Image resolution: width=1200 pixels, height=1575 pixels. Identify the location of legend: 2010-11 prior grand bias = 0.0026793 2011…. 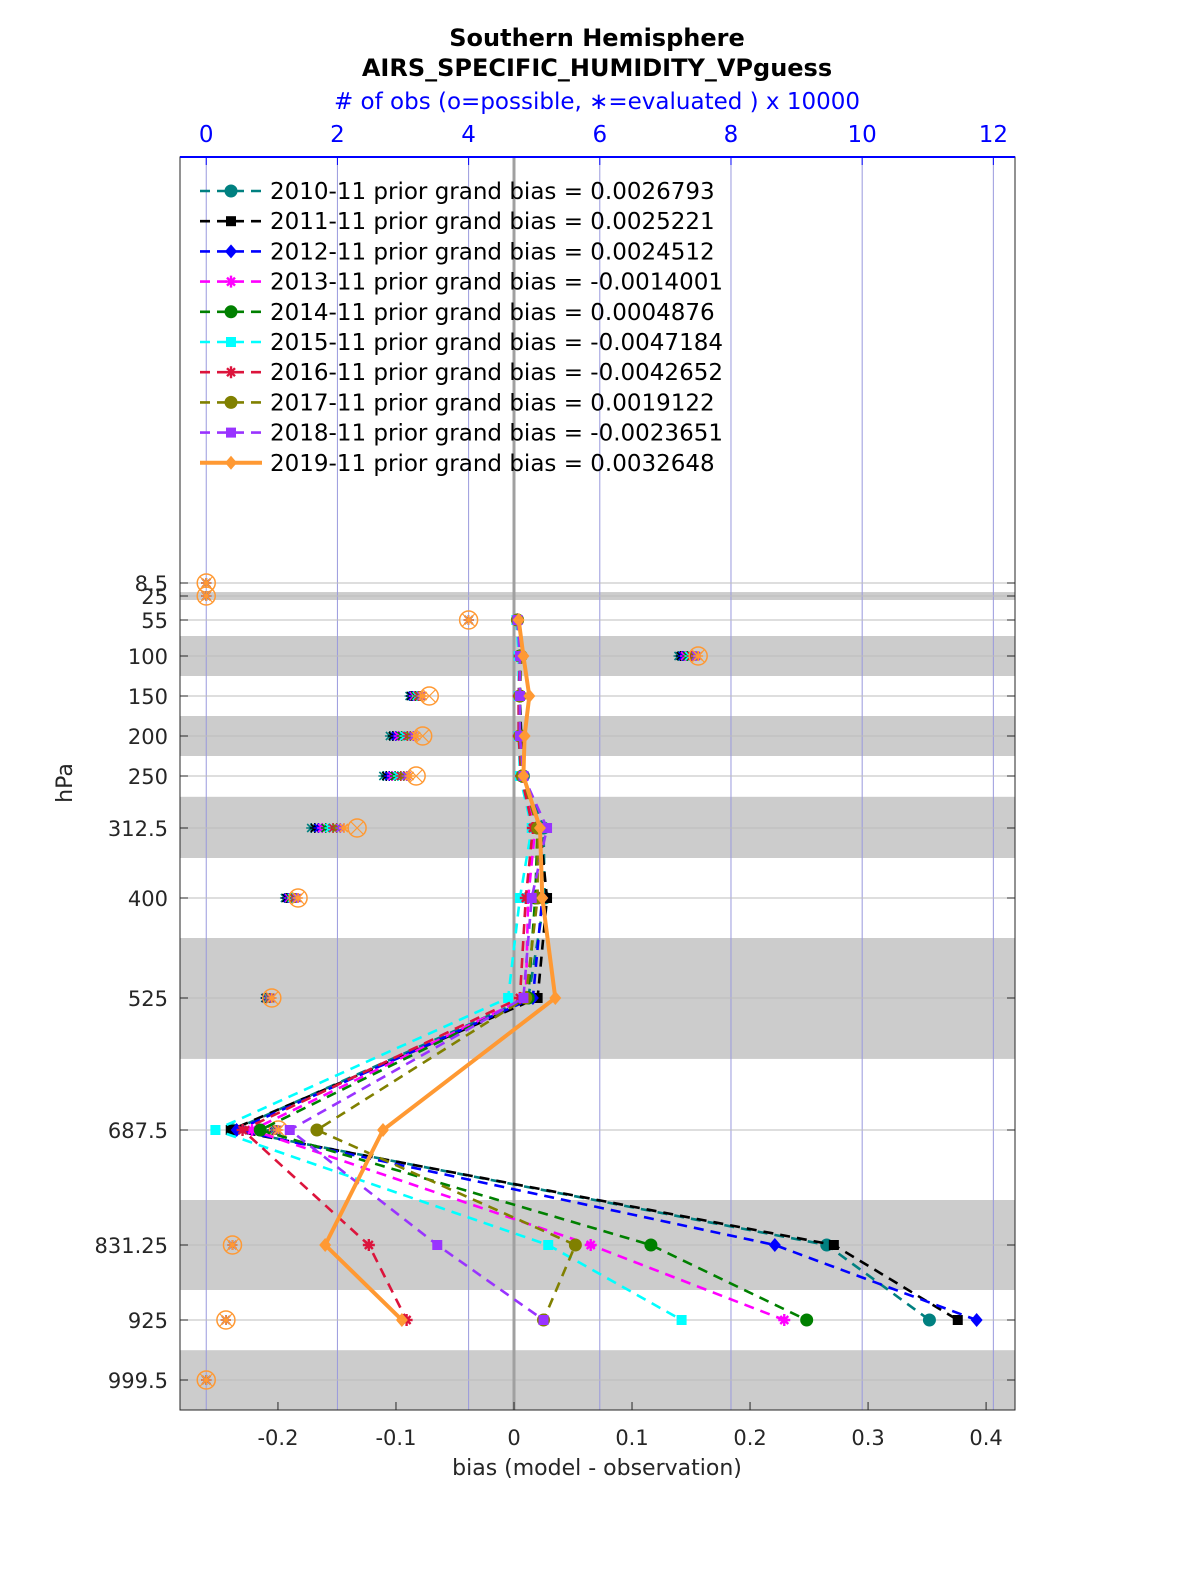
(461, 328).